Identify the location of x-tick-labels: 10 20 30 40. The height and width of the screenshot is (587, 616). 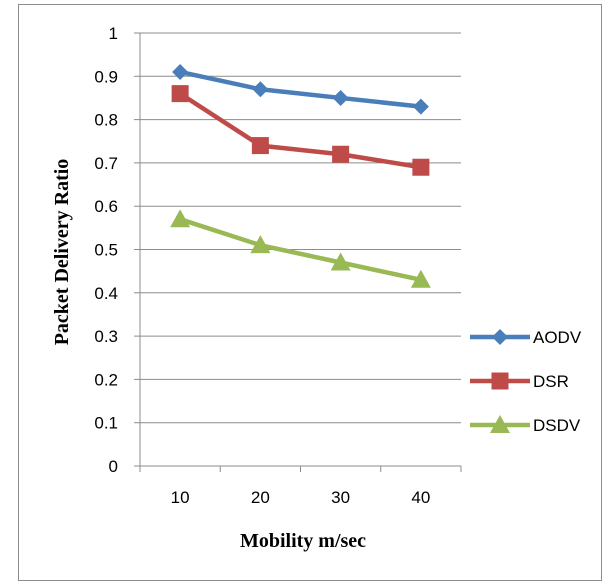
(301, 497).